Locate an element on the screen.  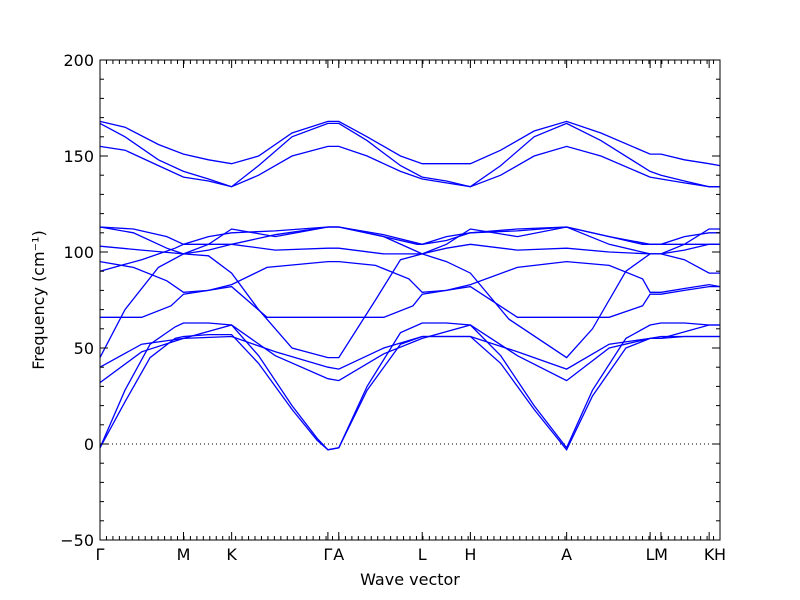
y-tick-label: 200 is located at coordinates (78, 60).